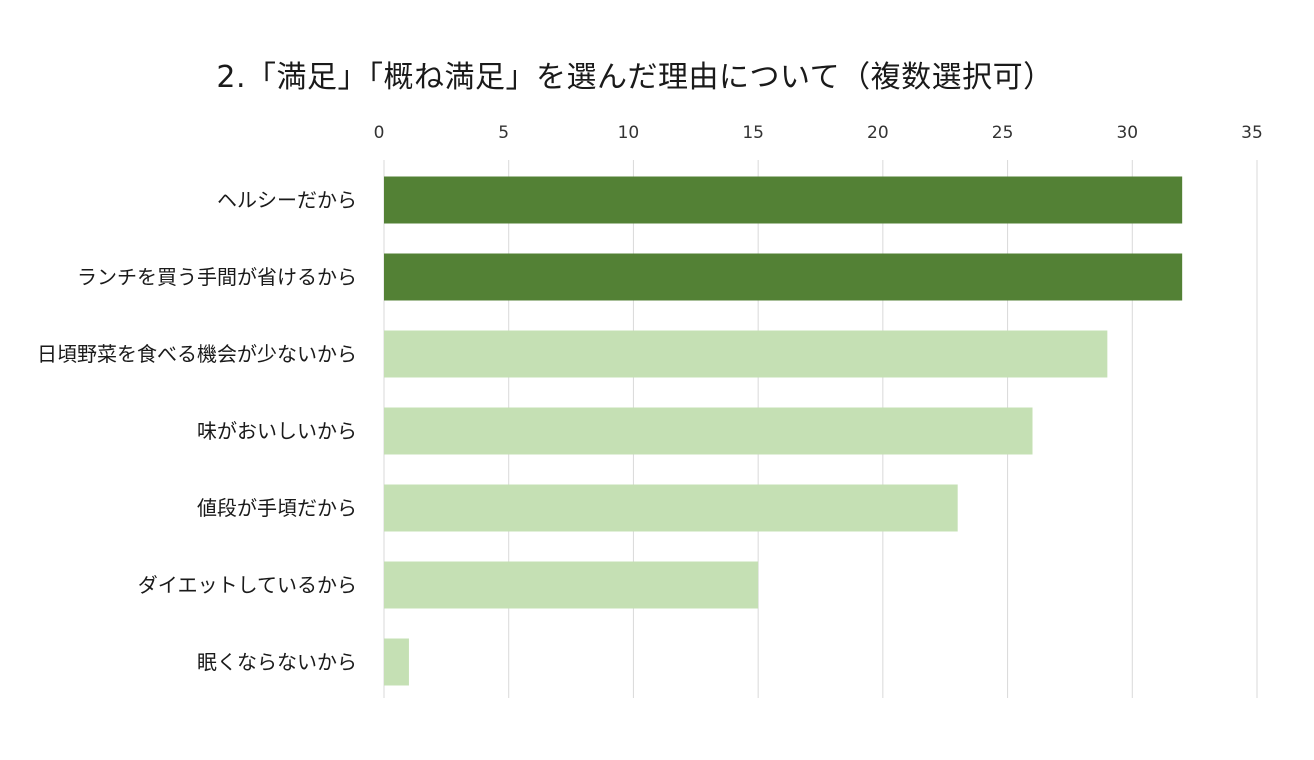 The height and width of the screenshot is (760, 1314). What do you see at coordinates (287, 200) in the screenshot?
I see `category-label: ヘルシーだから` at bounding box center [287, 200].